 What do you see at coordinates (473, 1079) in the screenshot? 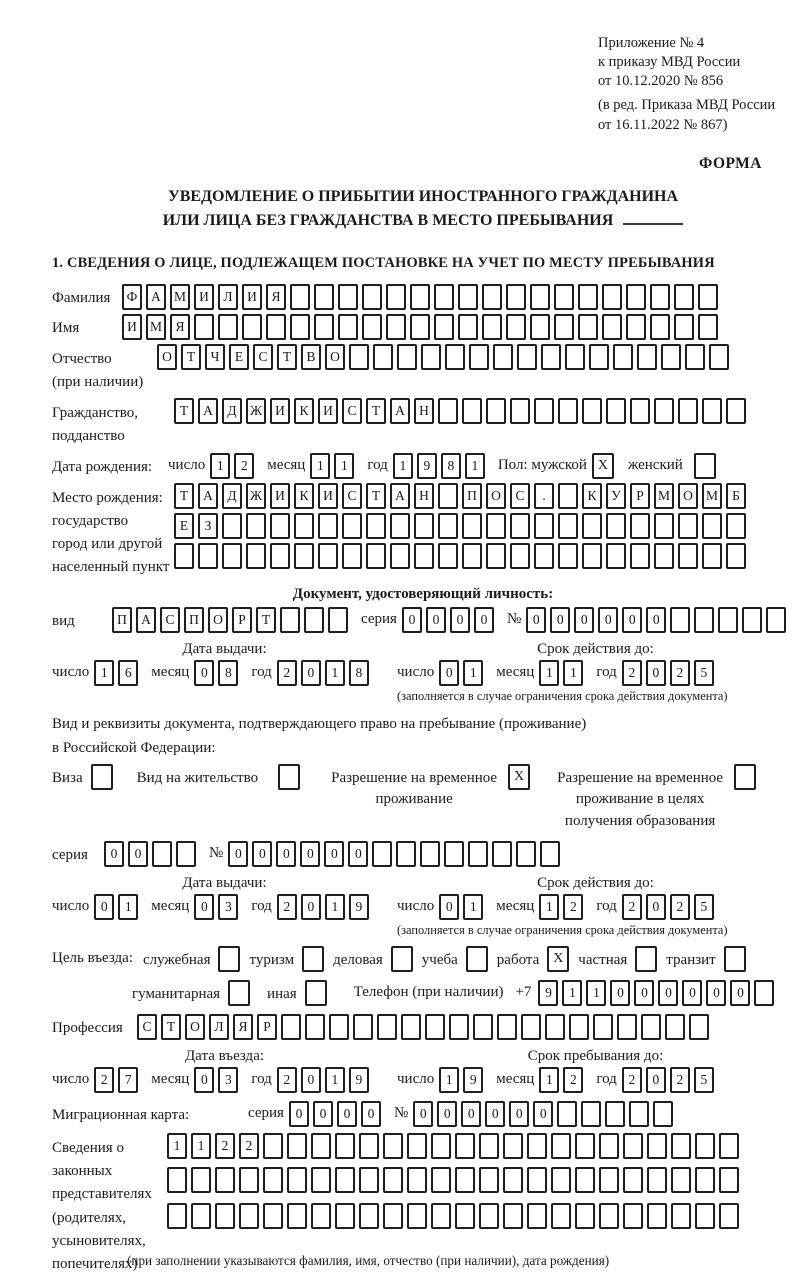
I see `char-cell: 9` at bounding box center [473, 1079].